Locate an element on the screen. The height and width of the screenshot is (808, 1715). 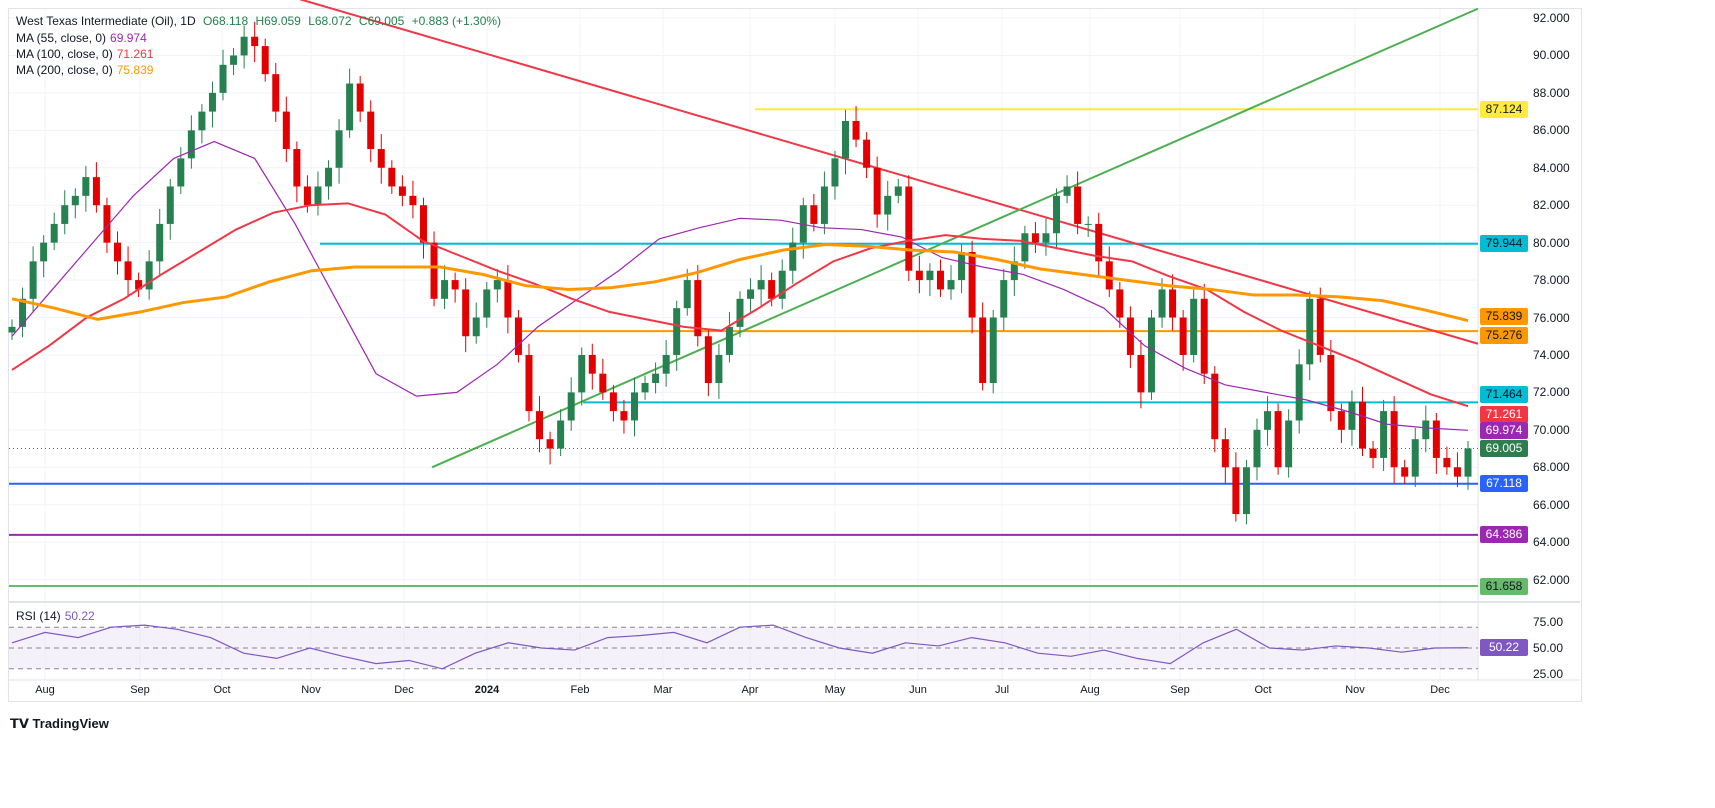
rsi-tag: 50.22 is located at coordinates (1504, 648).